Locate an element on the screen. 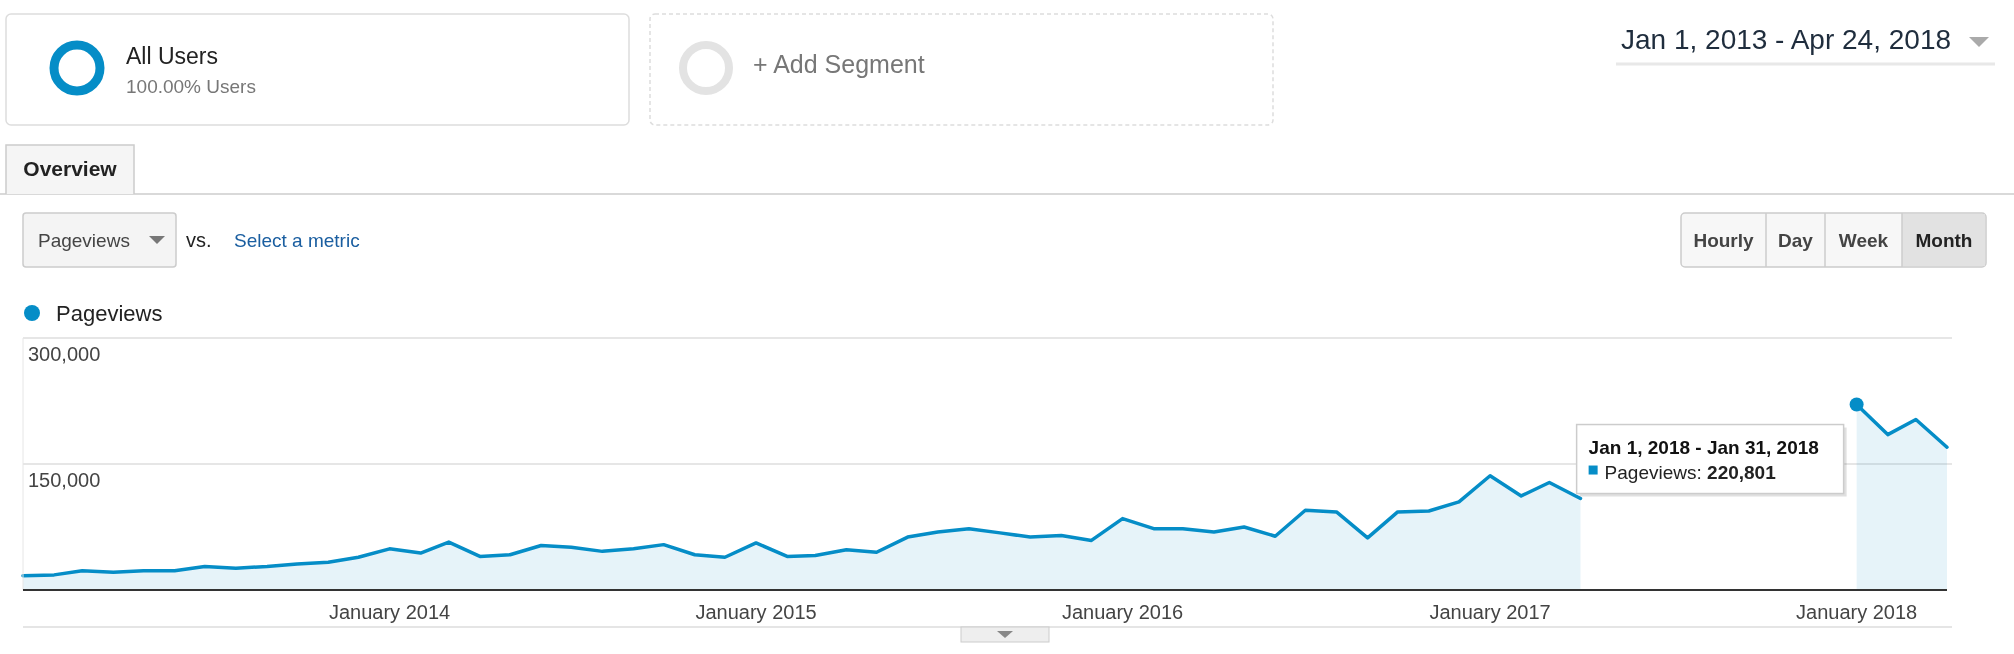 The width and height of the screenshot is (2014, 654). x-tick-label: January 2015 is located at coordinates (756, 612).